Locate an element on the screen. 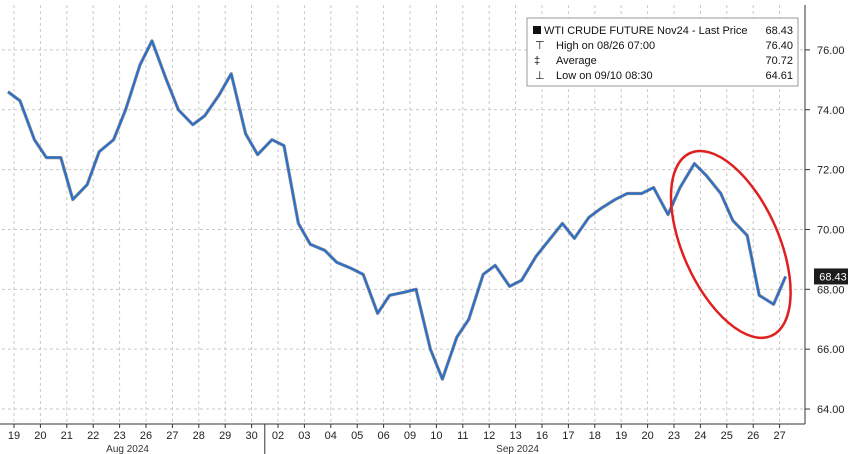 The image size is (848, 454). y-tick-label: 66.00 is located at coordinates (831, 350).